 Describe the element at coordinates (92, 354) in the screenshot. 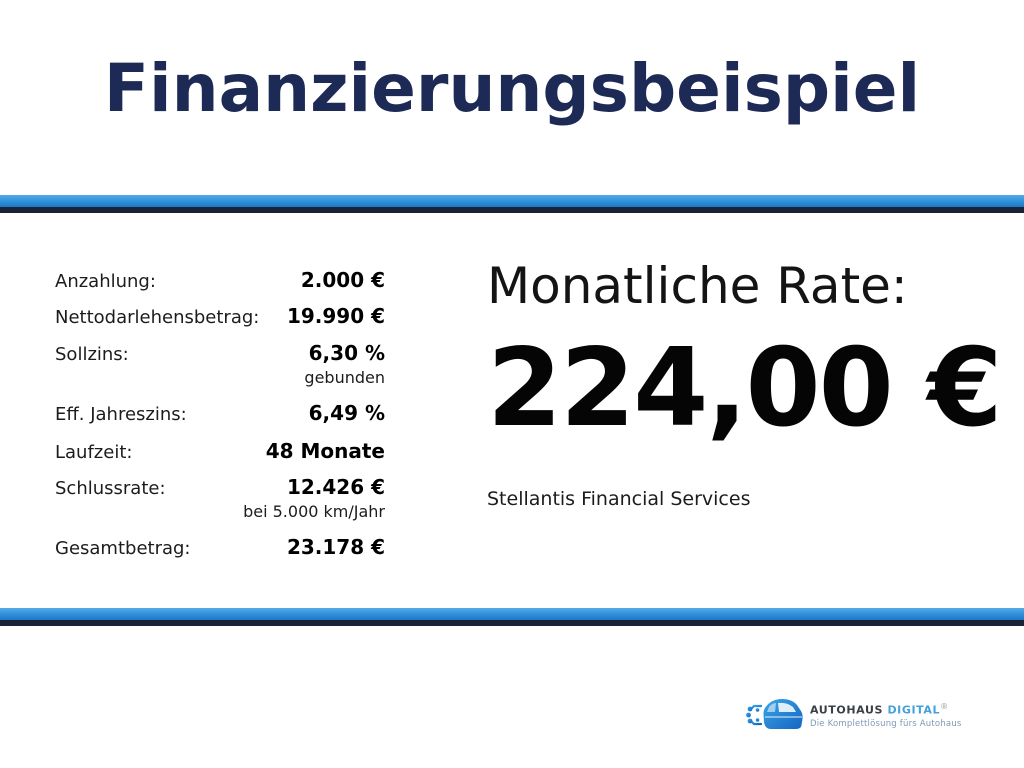

I see `finance-row-label: Sollzins:` at that location.